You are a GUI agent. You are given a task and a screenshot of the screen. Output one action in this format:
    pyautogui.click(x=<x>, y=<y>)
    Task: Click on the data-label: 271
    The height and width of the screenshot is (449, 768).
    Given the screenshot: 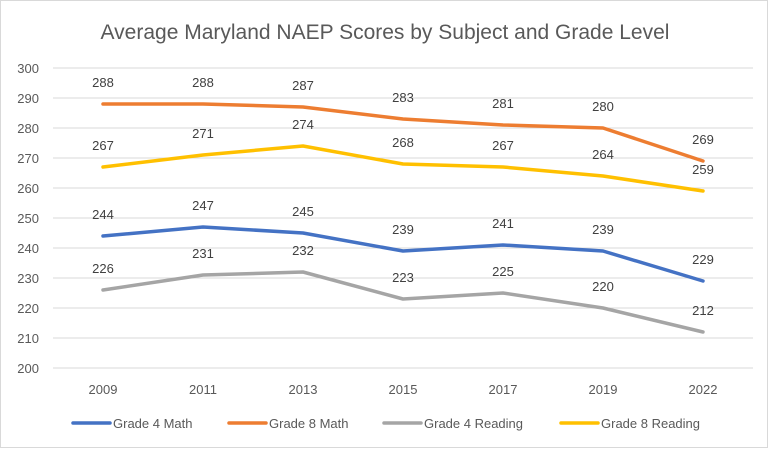 What is the action you would take?
    pyautogui.click(x=203, y=133)
    